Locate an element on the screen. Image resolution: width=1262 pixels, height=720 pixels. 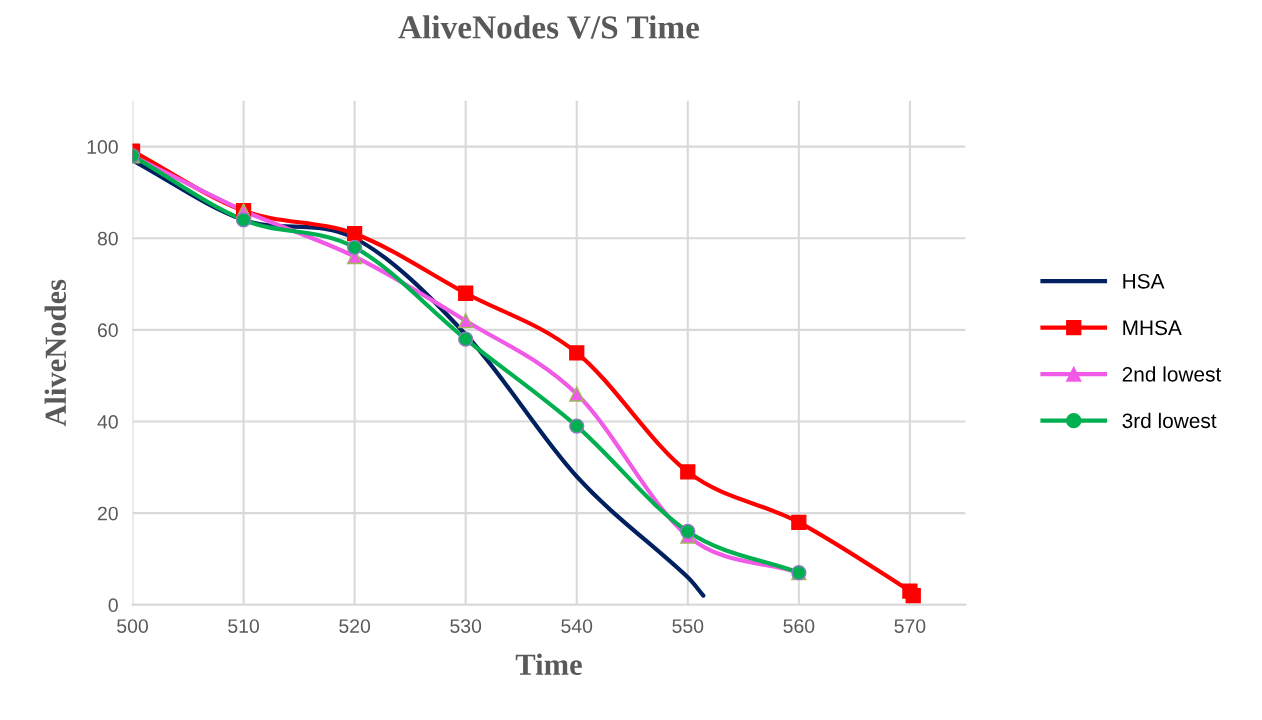
x-tick-label: 540 is located at coordinates (577, 626).